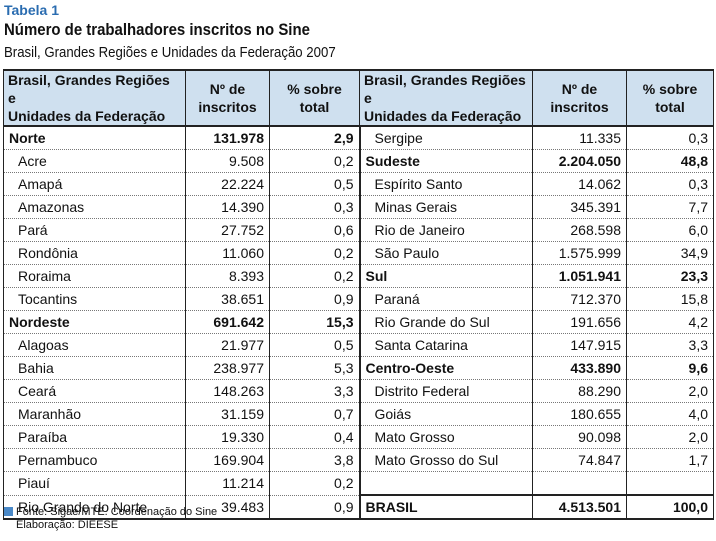  I want to click on right-count-cell: 1.051.941, so click(579, 276).